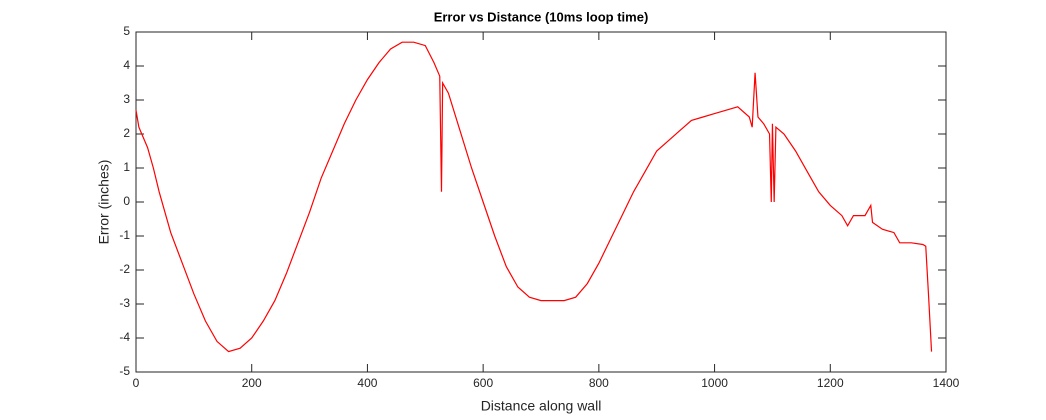  Describe the element at coordinates (124, 269) in the screenshot. I see `y-tick-label: -2` at that location.